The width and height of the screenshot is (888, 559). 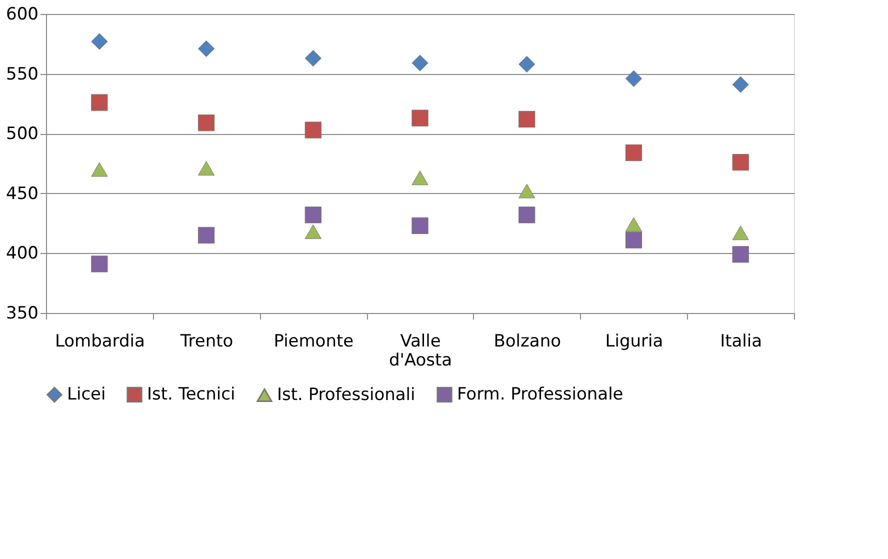 What do you see at coordinates (741, 342) in the screenshot?
I see `x-tick-label: Italia` at bounding box center [741, 342].